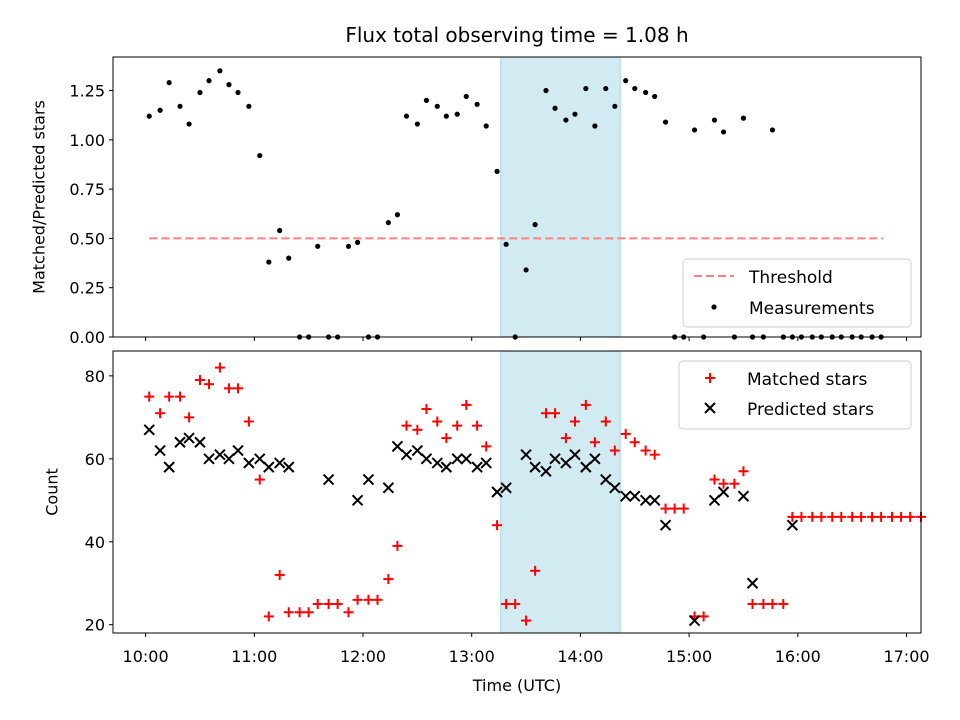 Image resolution: width=960 pixels, height=720 pixels. I want to click on top-y-tick-label: 0.75, so click(87, 189).